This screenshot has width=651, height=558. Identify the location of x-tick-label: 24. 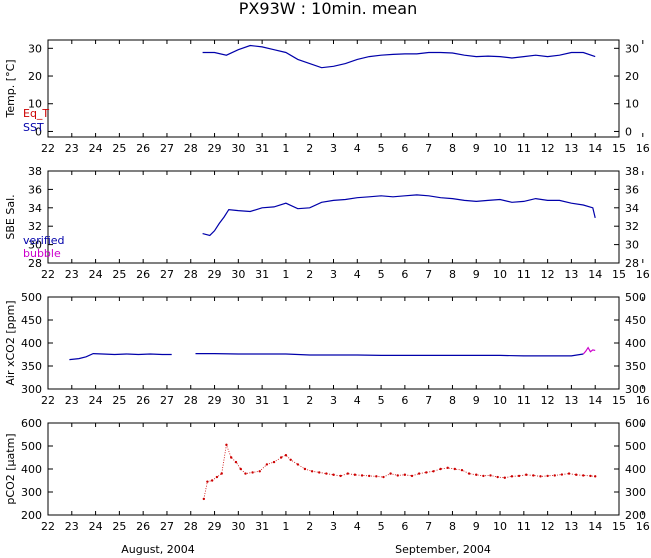
(96, 400).